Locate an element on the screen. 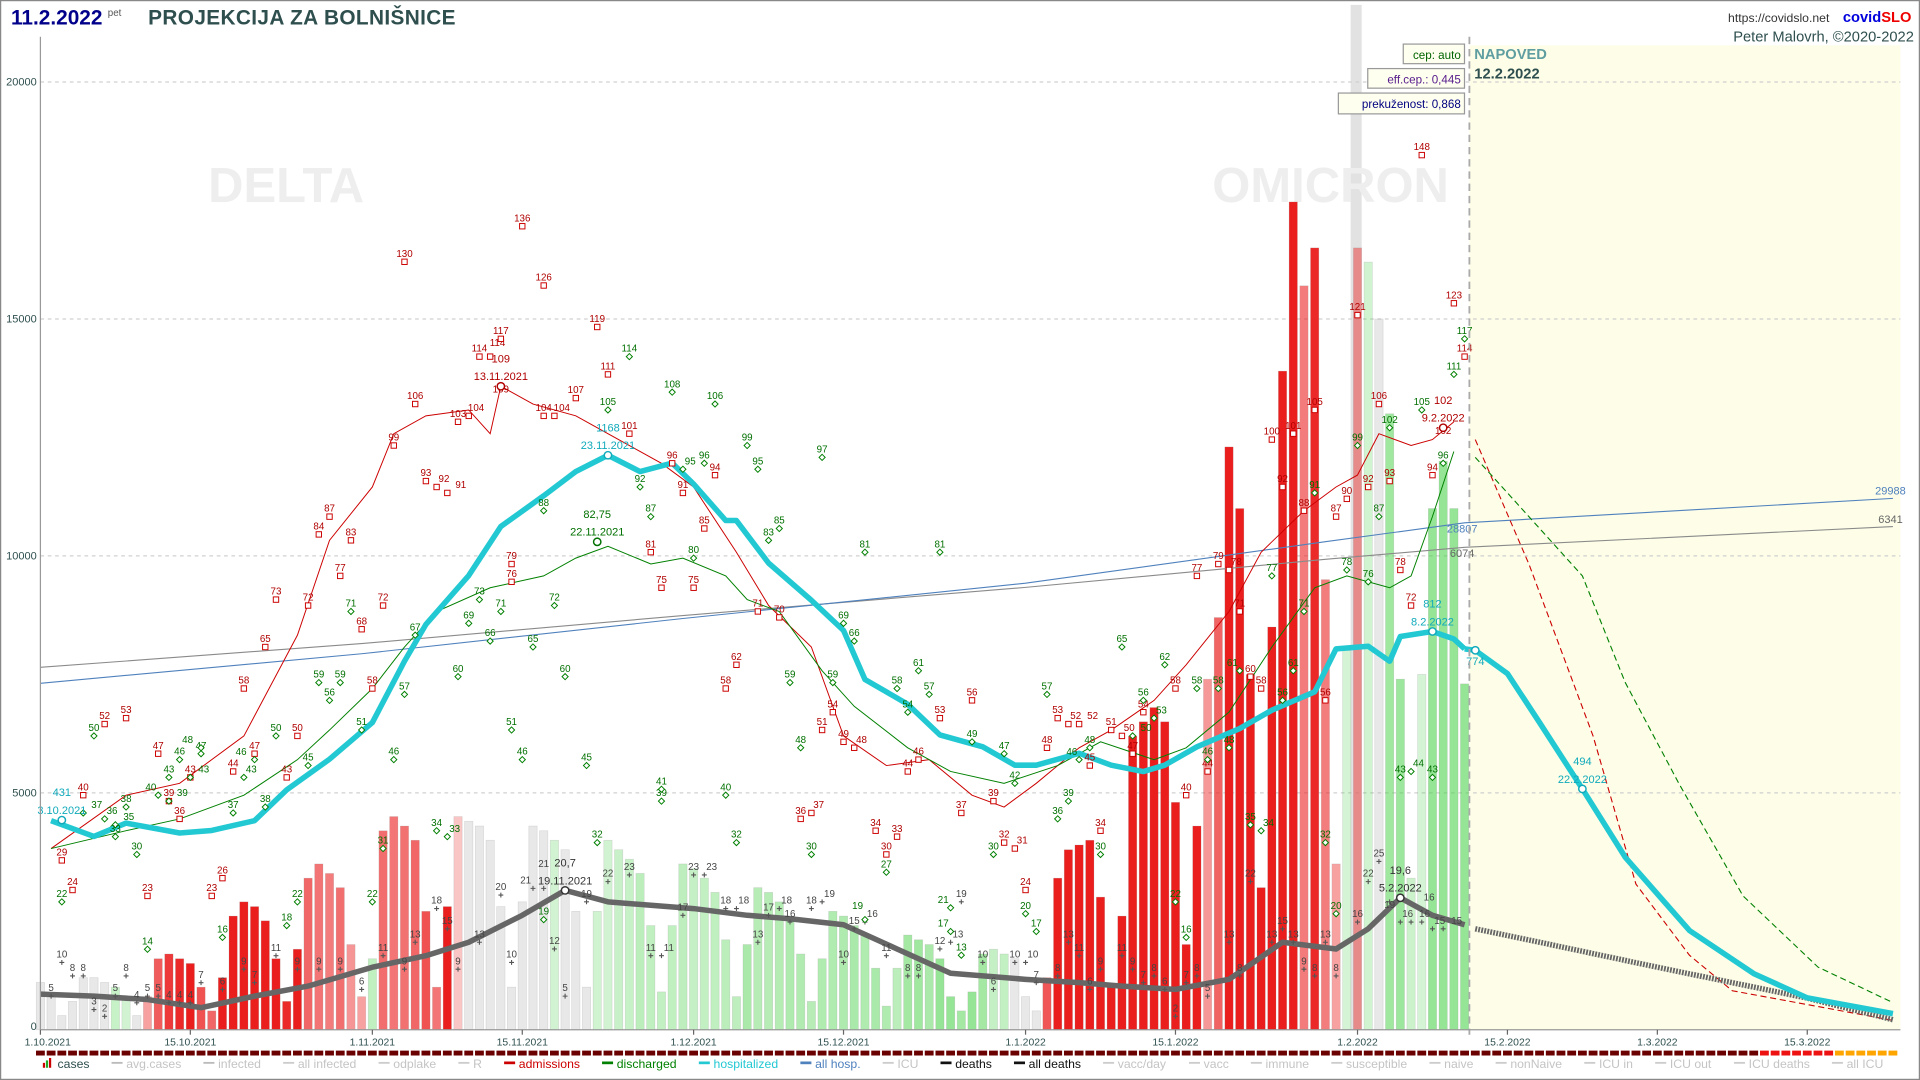 The width and height of the screenshot is (1920, 1080). legend-item-all-hosp-: all hosp. is located at coordinates (830, 1064).